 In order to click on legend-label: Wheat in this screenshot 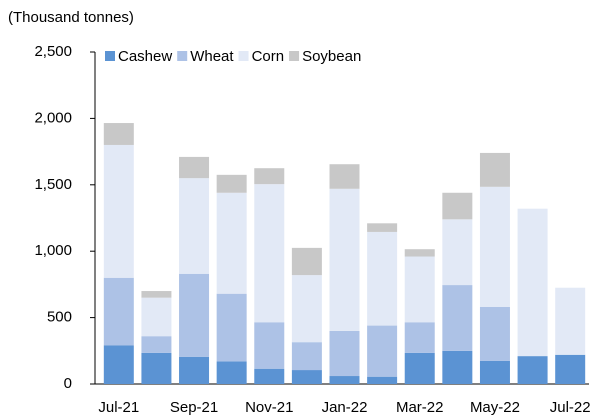, I will do `click(212, 56)`.